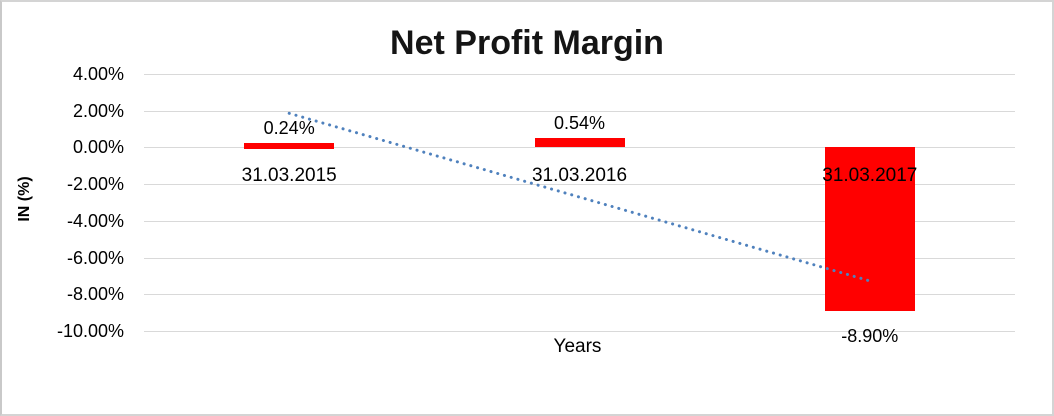  Describe the element at coordinates (870, 176) in the screenshot. I see `category-label: 31.03.2017` at that location.